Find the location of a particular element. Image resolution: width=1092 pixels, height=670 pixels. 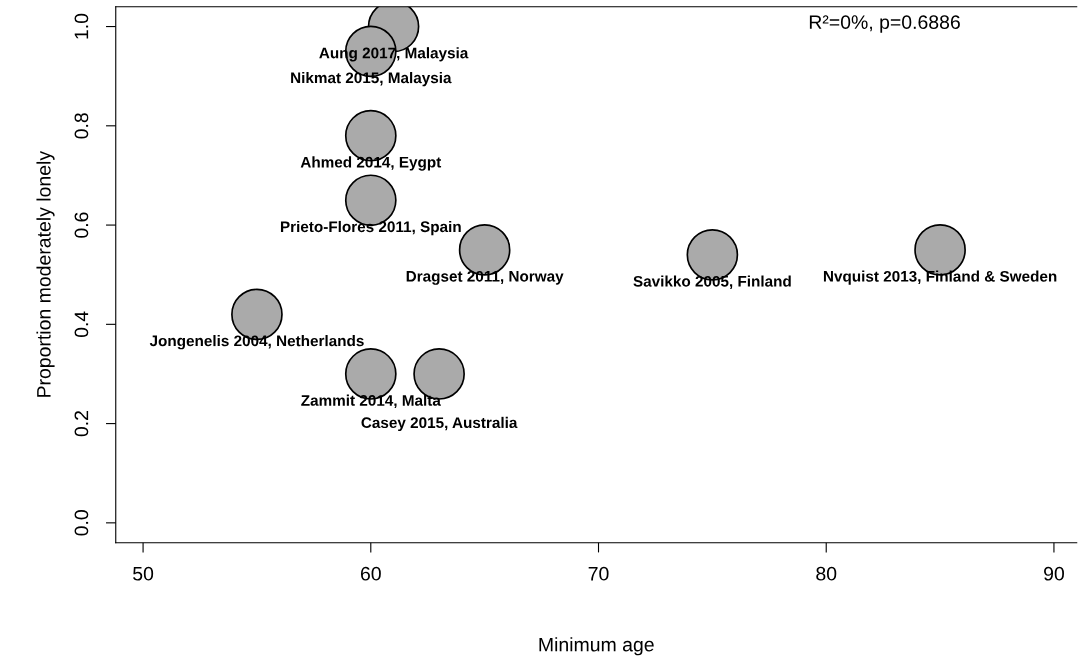

annotation: R²=0%, p=0.6886 is located at coordinates (884, 24).